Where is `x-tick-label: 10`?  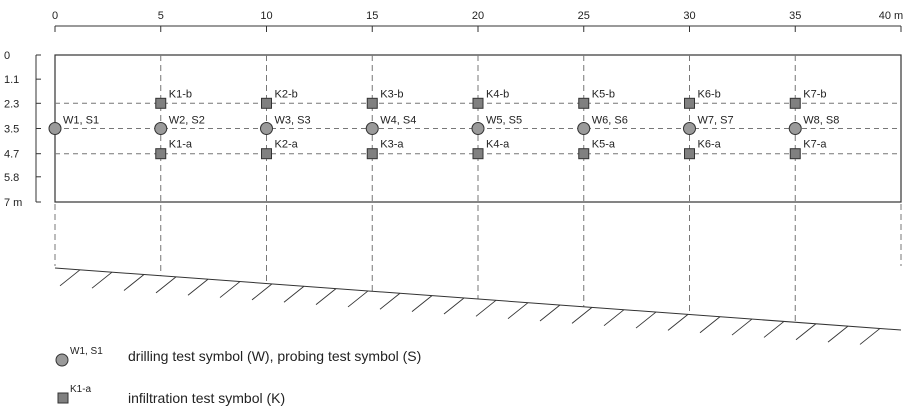 x-tick-label: 10 is located at coordinates (266, 16).